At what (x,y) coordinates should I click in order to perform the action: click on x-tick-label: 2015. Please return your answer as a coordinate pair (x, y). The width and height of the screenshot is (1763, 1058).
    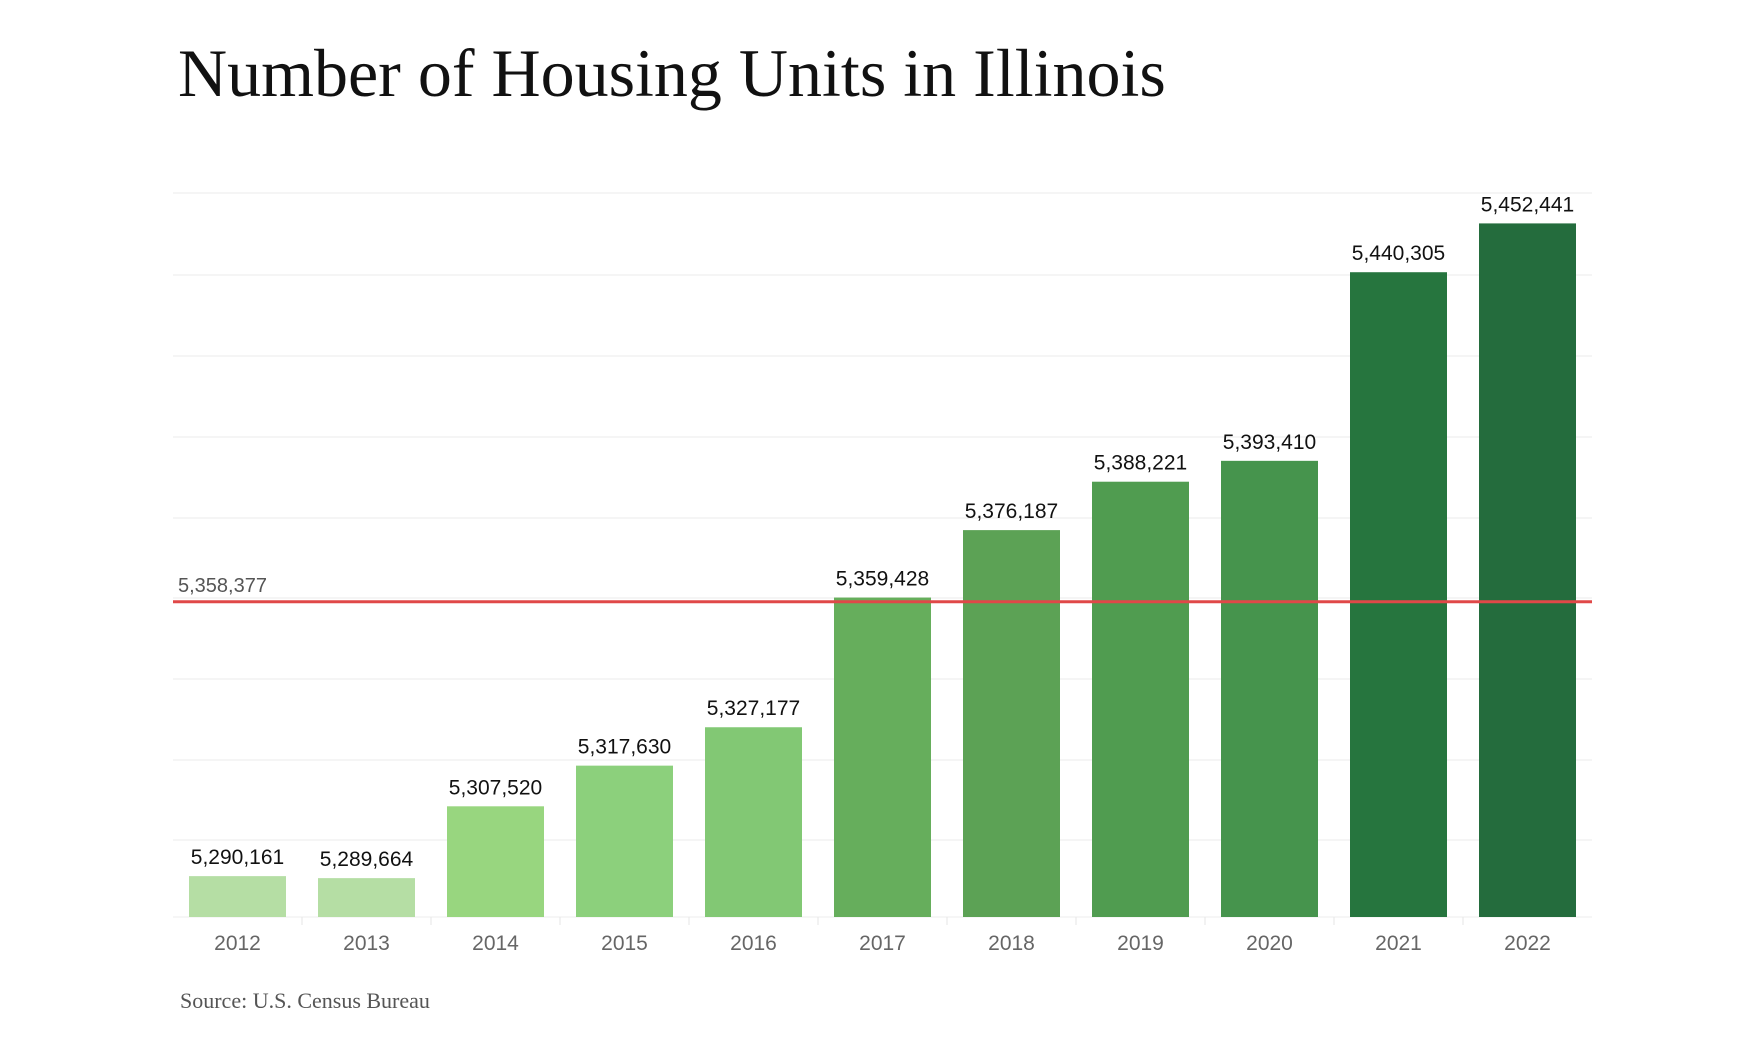
    Looking at the image, I should click on (624, 943).